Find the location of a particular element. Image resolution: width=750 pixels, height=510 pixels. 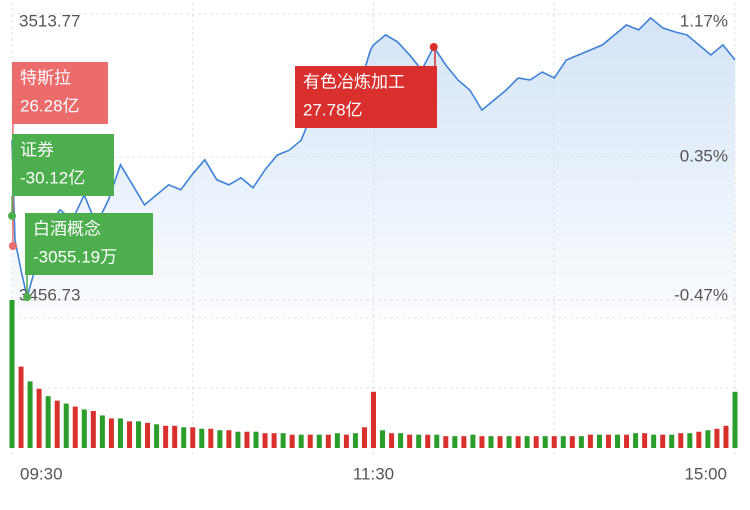

annotation-title: 证券 is located at coordinates (37, 149).